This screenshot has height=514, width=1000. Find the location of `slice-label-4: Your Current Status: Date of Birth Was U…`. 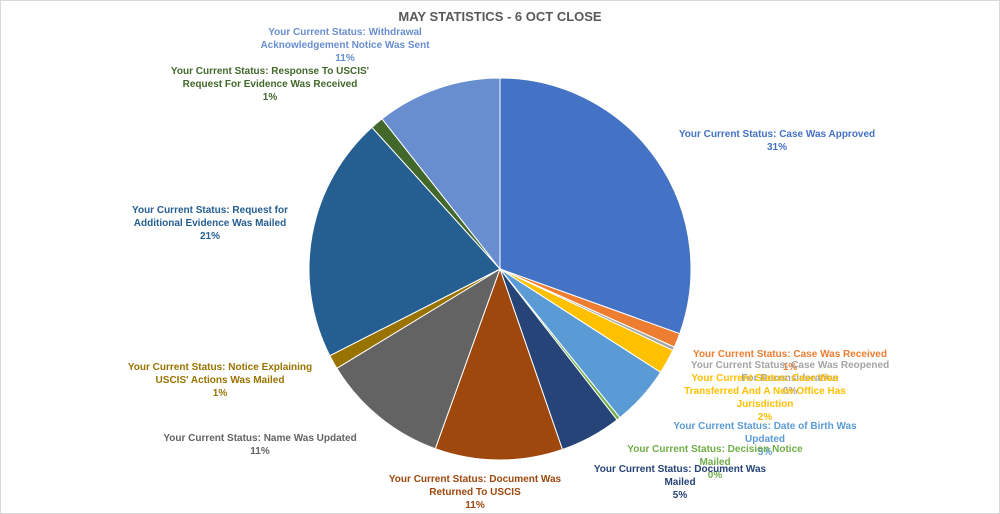

slice-label-4: Your Current Status: Date of Birth Was U… is located at coordinates (765, 439).